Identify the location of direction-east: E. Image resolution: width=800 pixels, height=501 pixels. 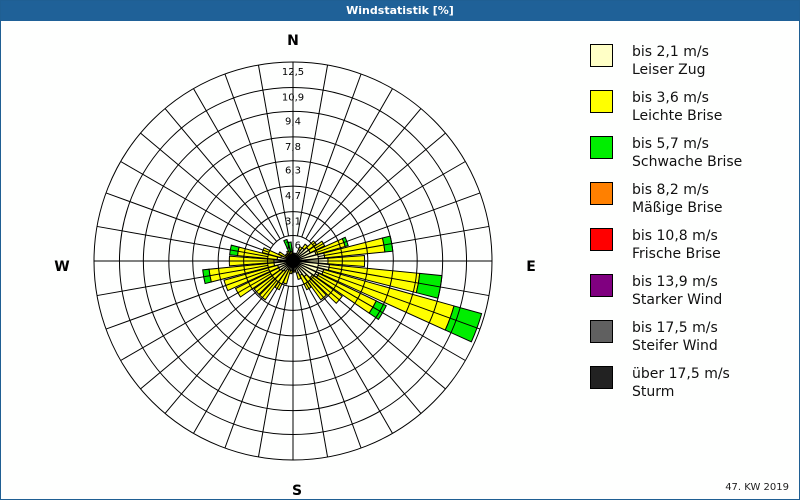
(531, 267).